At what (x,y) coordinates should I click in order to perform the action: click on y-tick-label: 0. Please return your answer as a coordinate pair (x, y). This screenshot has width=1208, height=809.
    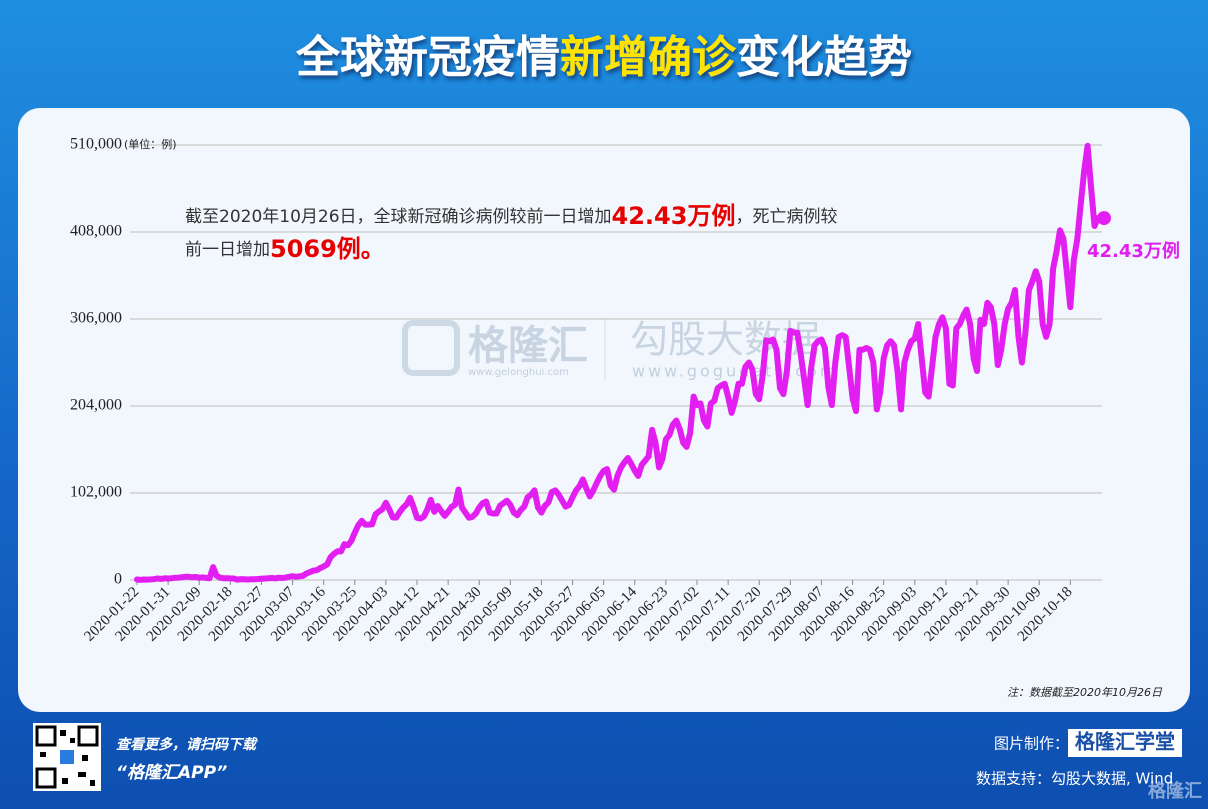
    Looking at the image, I should click on (118, 579).